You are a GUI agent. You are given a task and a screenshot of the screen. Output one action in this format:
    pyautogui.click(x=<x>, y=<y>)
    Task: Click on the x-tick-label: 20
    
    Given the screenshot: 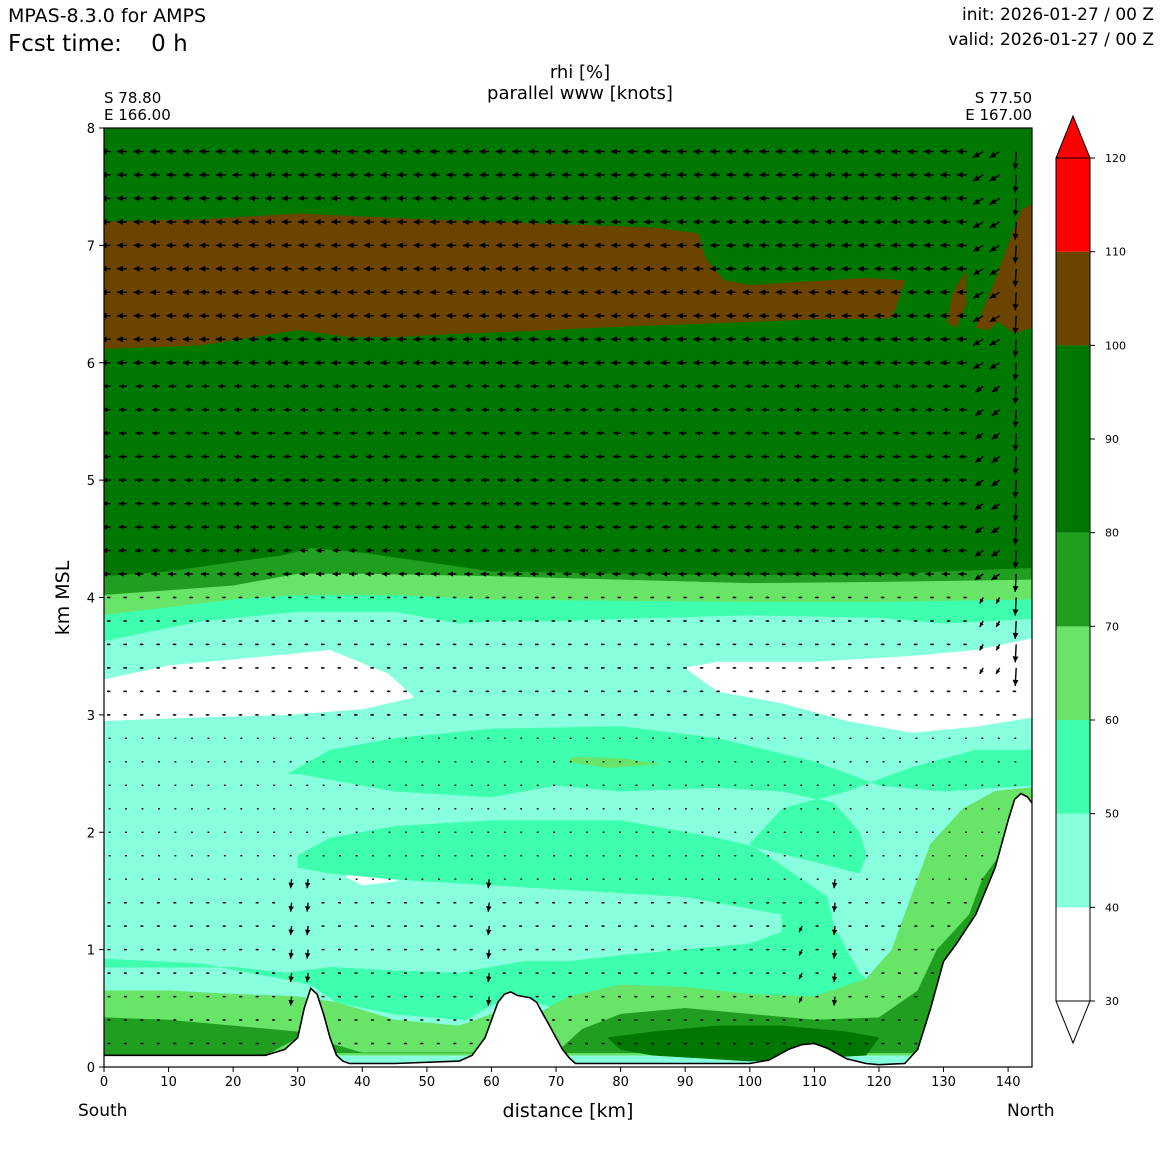 What is the action you would take?
    pyautogui.click(x=233, y=1082)
    